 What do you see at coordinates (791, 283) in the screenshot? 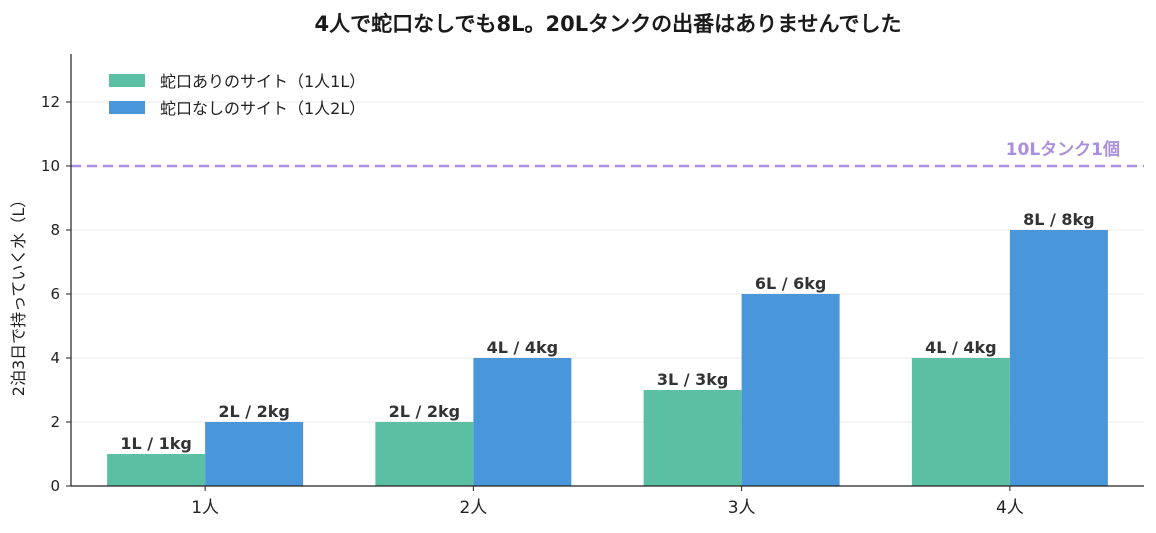
I see `bar-value-label: 6L / 6kg` at bounding box center [791, 283].